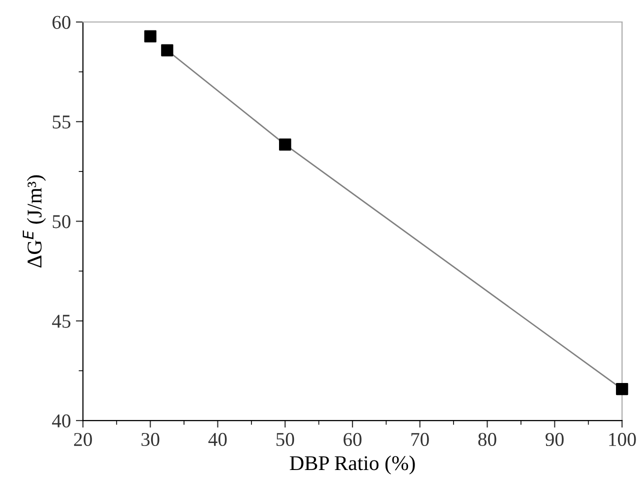  I want to click on x-tick-label: 70, so click(420, 439).